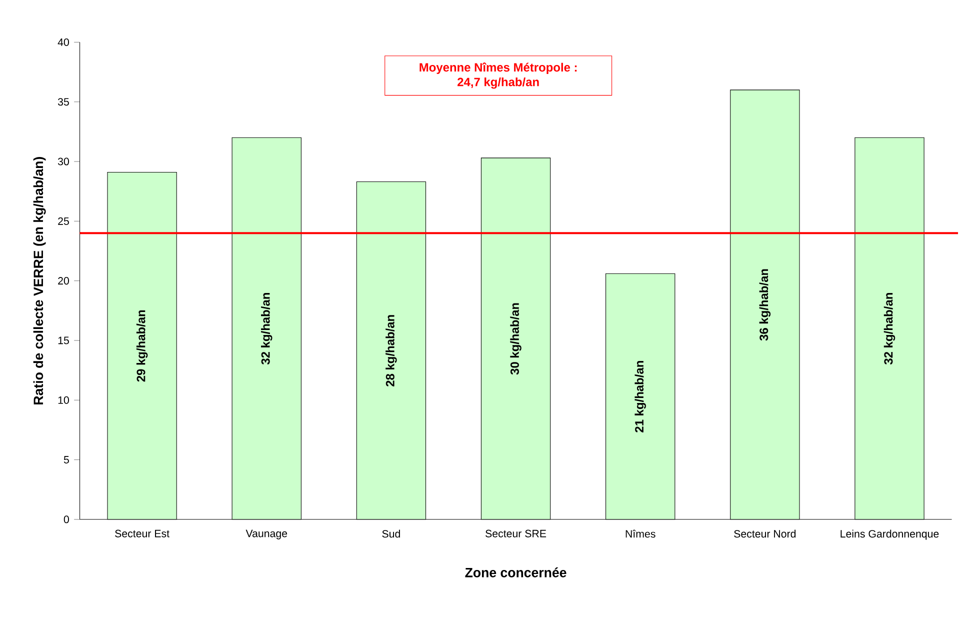 The height and width of the screenshot is (627, 959). What do you see at coordinates (765, 534) in the screenshot?
I see `x-tick-label: Secteur Nord` at bounding box center [765, 534].